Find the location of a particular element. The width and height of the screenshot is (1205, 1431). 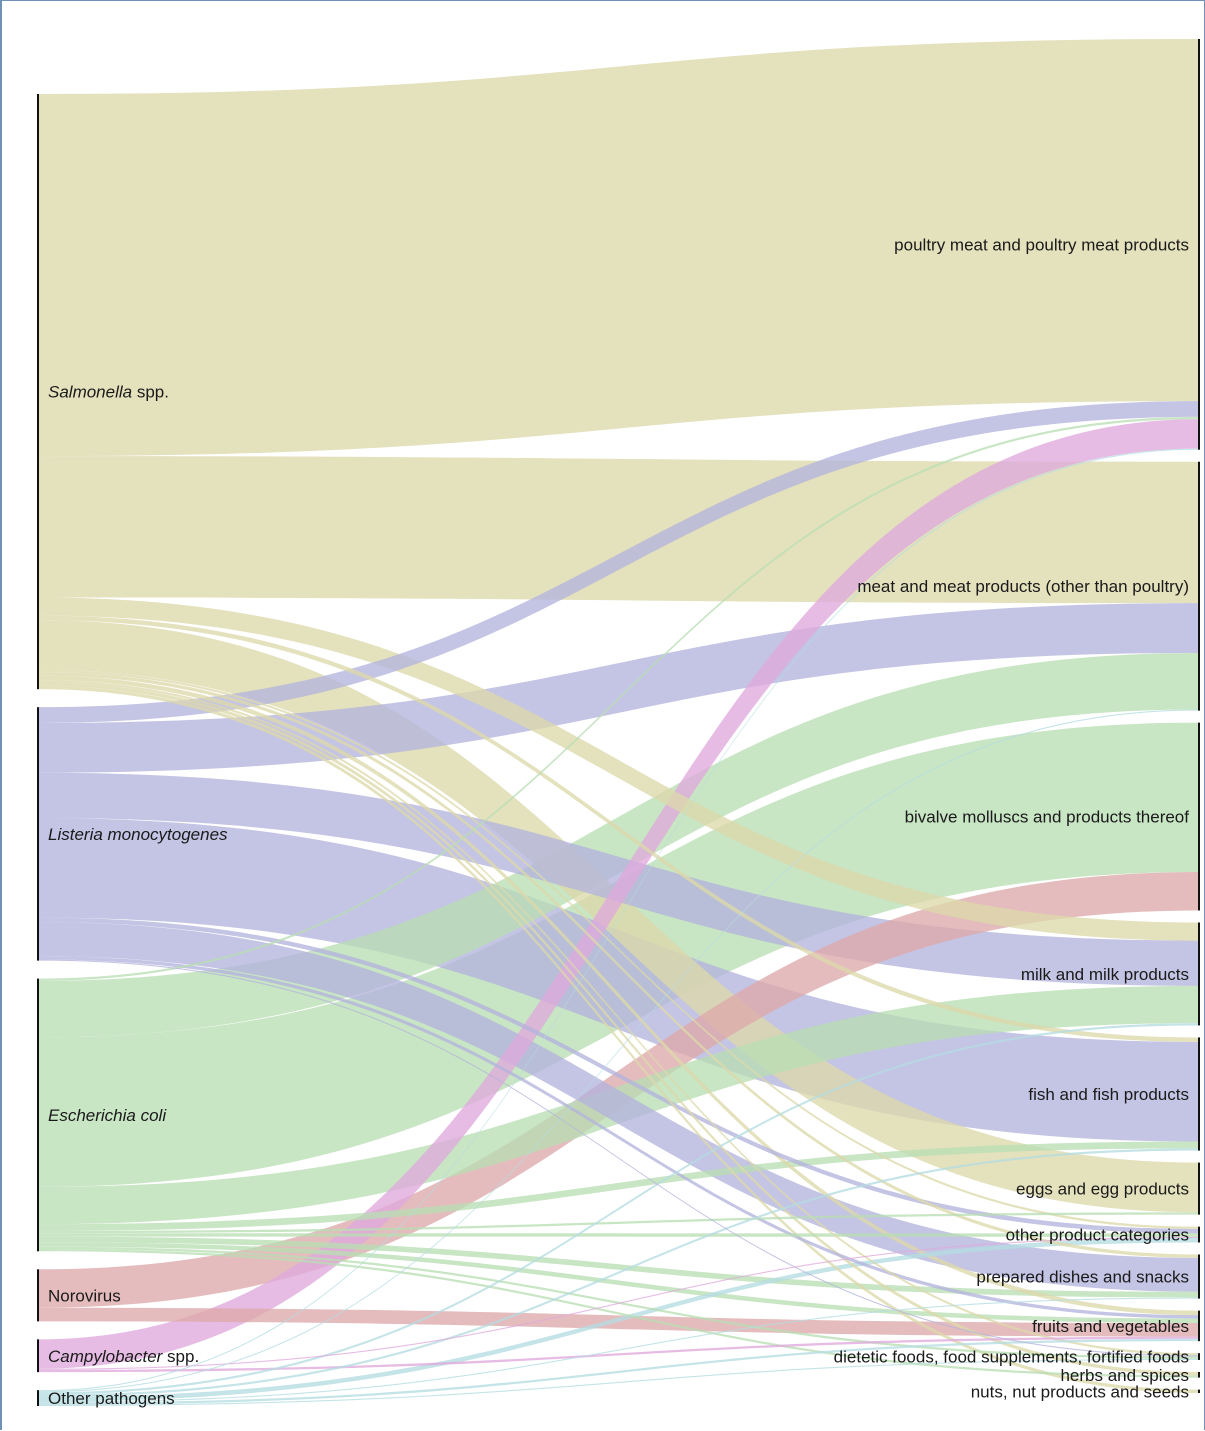

target-node-nuts is located at coordinates (1199, 1391).